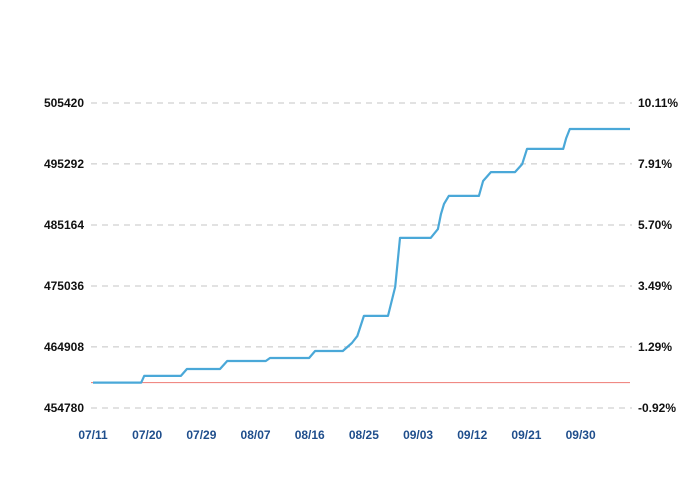  Describe the element at coordinates (655, 286) in the screenshot. I see `y-tick-label-right: 3.49%` at that location.